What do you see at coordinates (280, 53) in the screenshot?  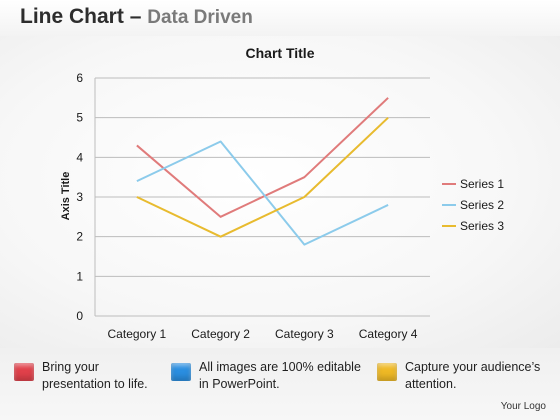 I see `chart-title: Chart Title` at bounding box center [280, 53].